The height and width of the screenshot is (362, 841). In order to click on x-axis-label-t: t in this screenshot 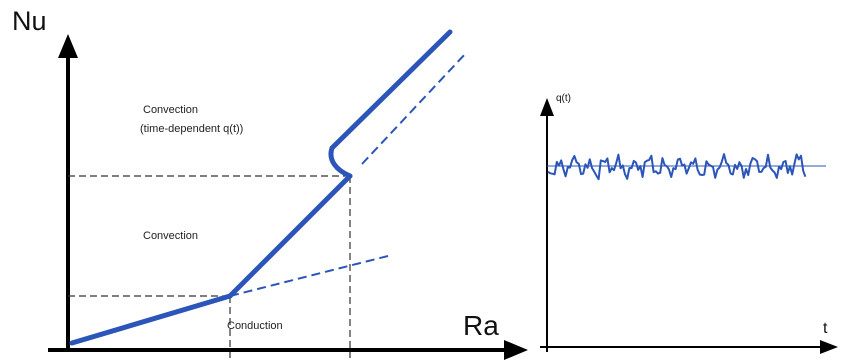, I will do `click(825, 328)`.